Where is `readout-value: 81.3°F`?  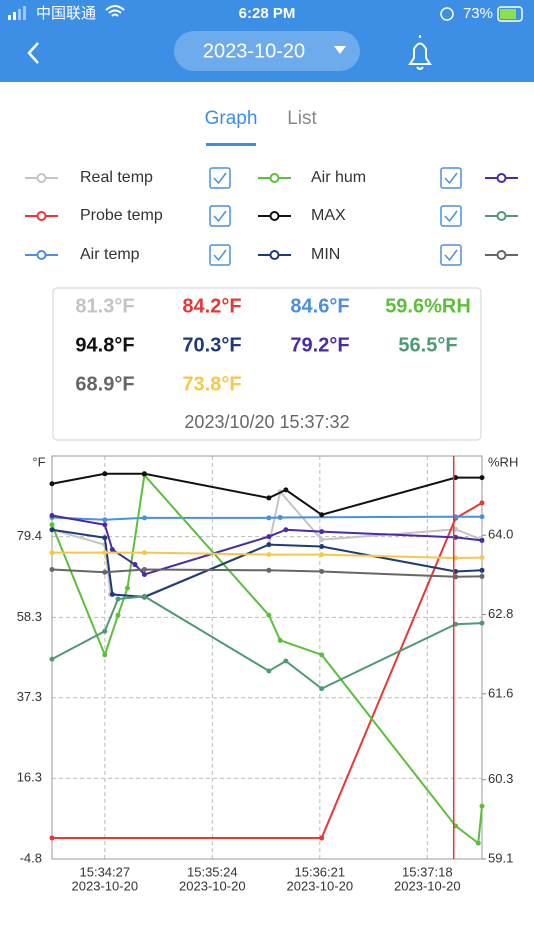 readout-value: 81.3°F is located at coordinates (104, 306).